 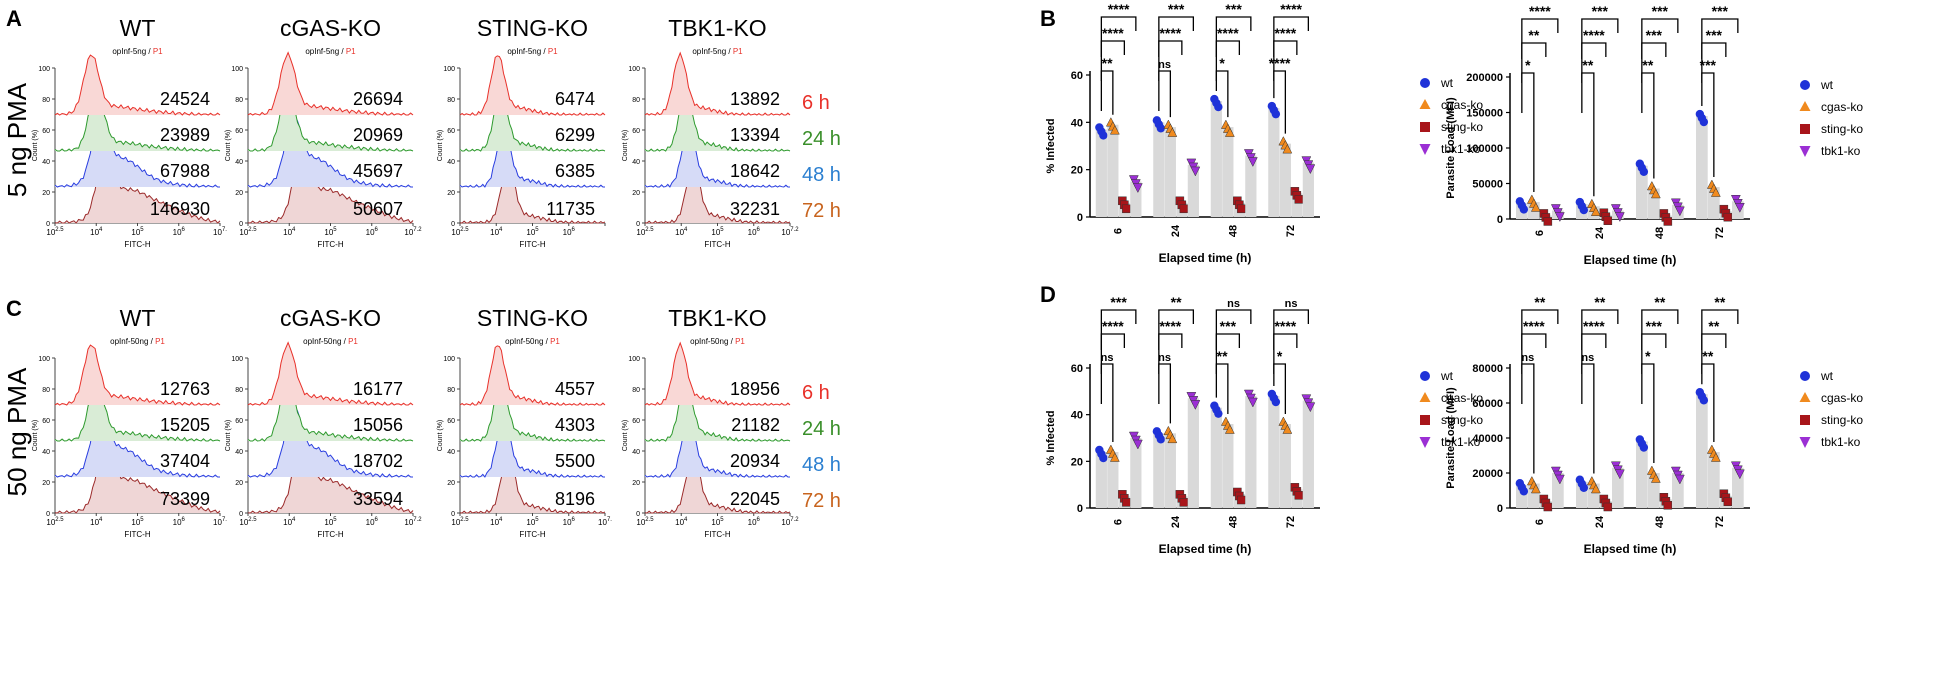 I want to click on panel-letter: D, so click(x=1048, y=294).